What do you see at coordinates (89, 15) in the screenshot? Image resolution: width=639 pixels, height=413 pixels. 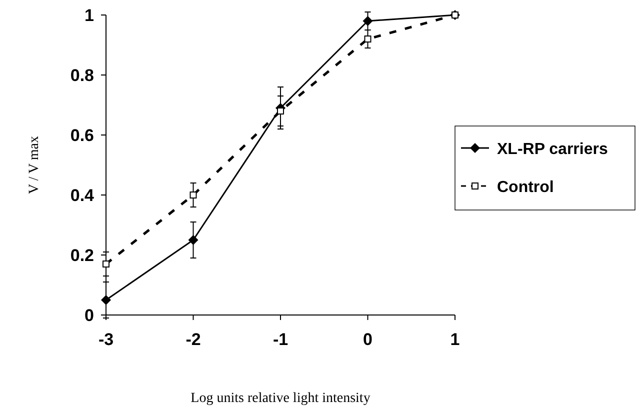 I see `y-tick-label: 1` at bounding box center [89, 15].